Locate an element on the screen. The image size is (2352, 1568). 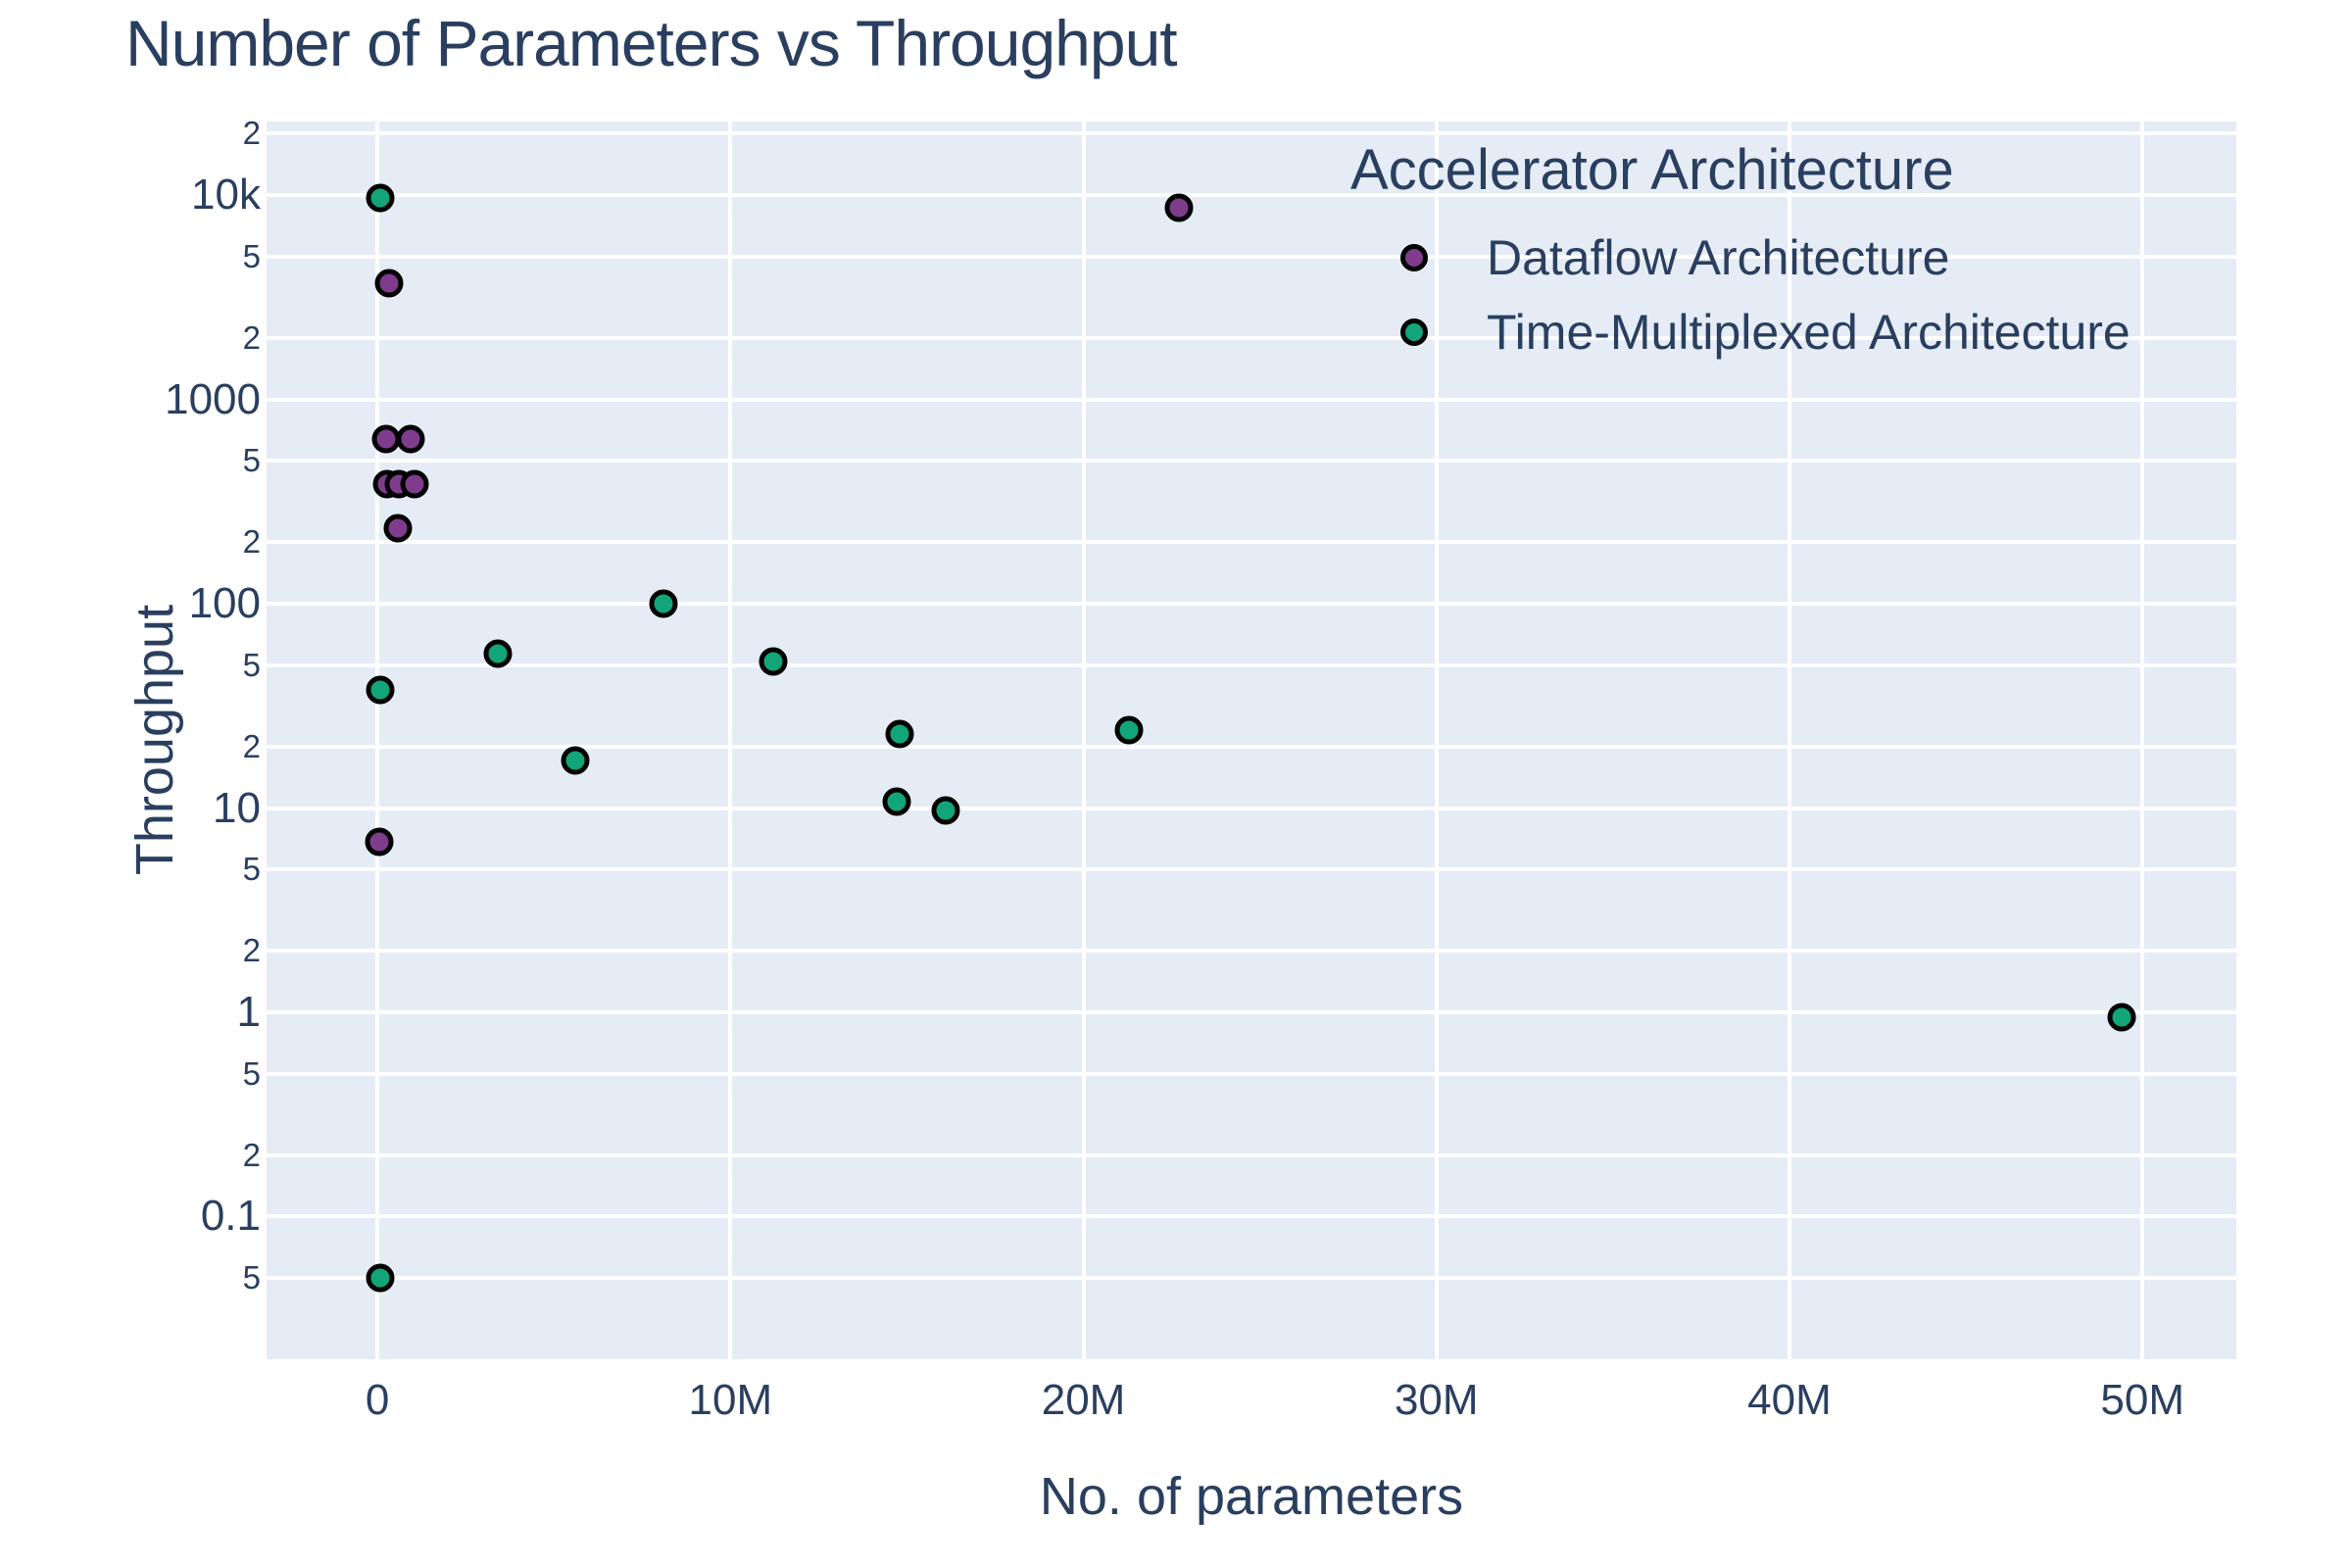
y-axis-title: Throughput is located at coordinates (155, 740).